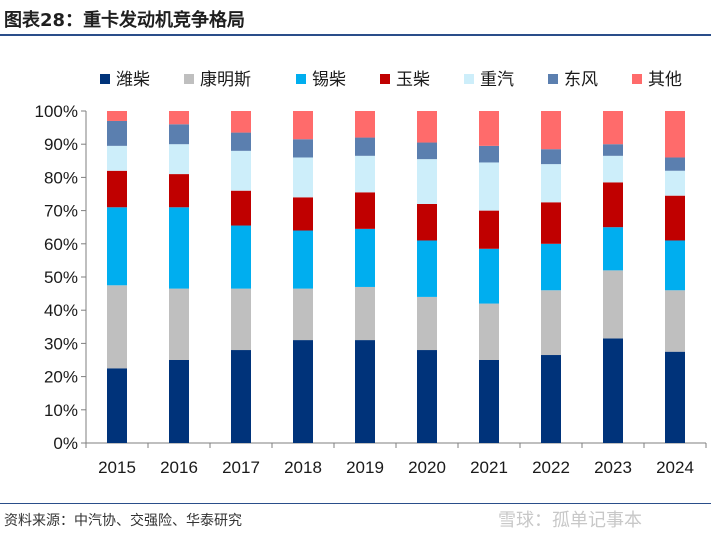 The height and width of the screenshot is (539, 711). I want to click on y-tick-label: 60%, so click(61, 244).